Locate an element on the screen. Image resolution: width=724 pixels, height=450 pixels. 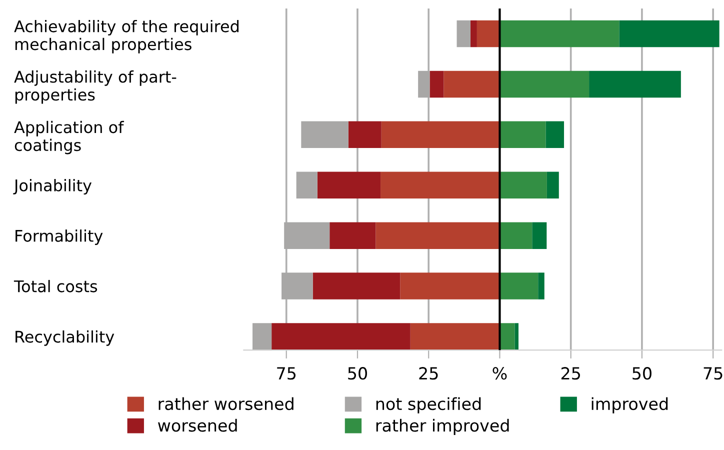
legend-label: improved is located at coordinates (630, 405).